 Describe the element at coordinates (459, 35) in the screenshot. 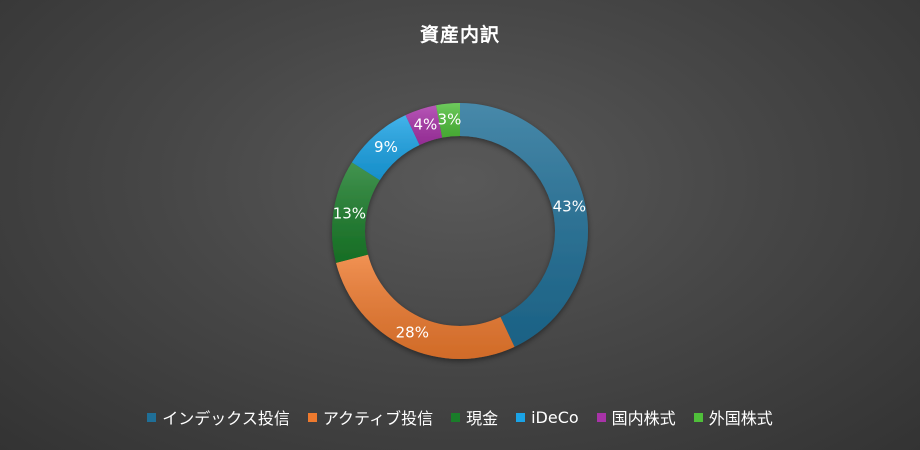

I see `chart-title: 資産内訳` at that location.